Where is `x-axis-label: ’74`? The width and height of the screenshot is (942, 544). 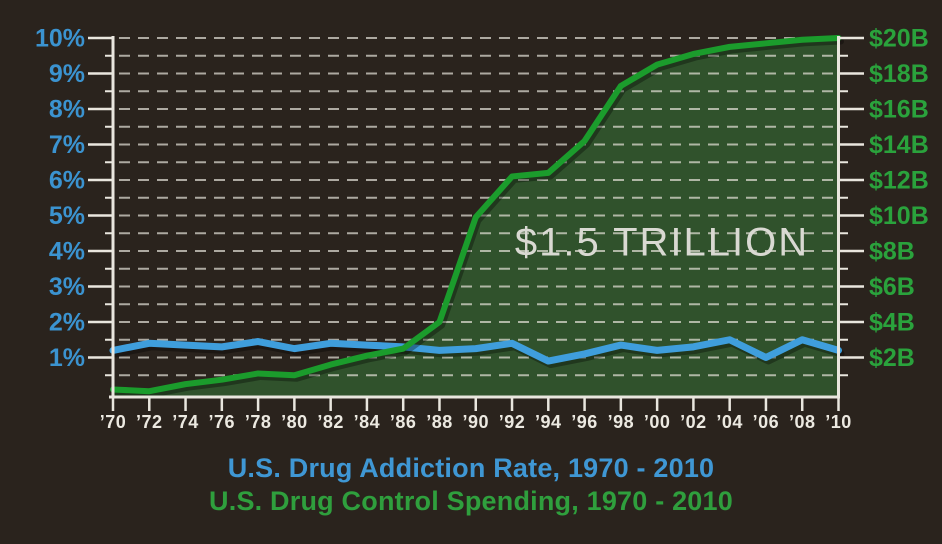
x-axis-label: ’74 is located at coordinates (185, 422).